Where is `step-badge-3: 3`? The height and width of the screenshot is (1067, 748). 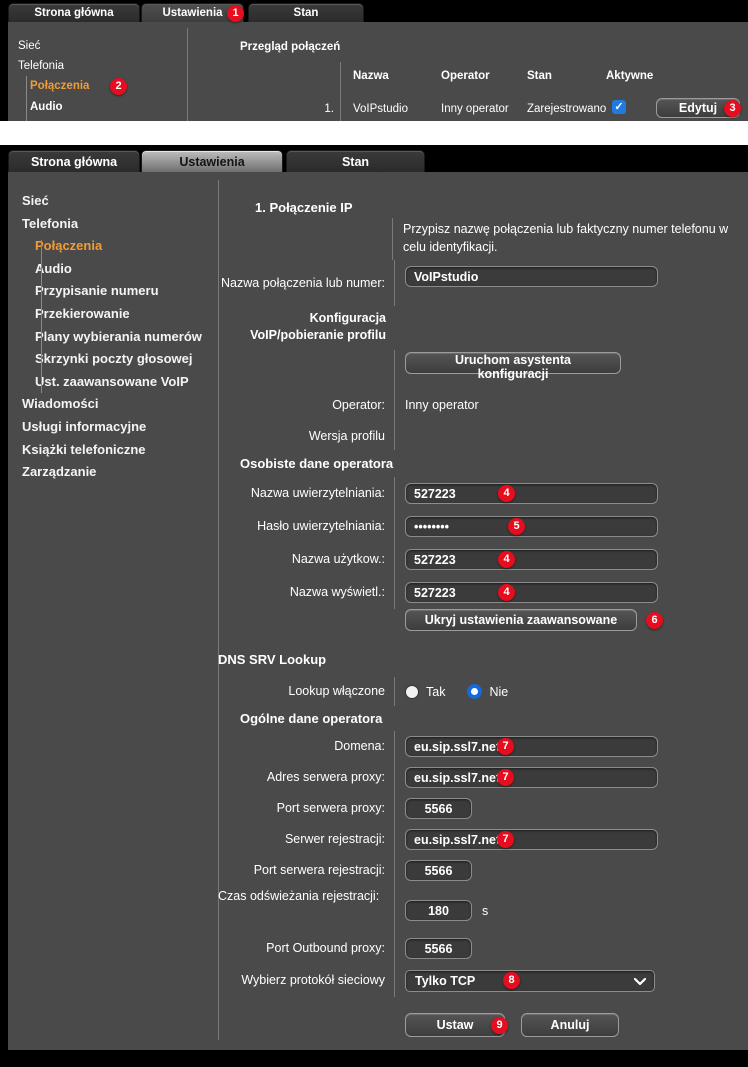 step-badge-3: 3 is located at coordinates (732, 108).